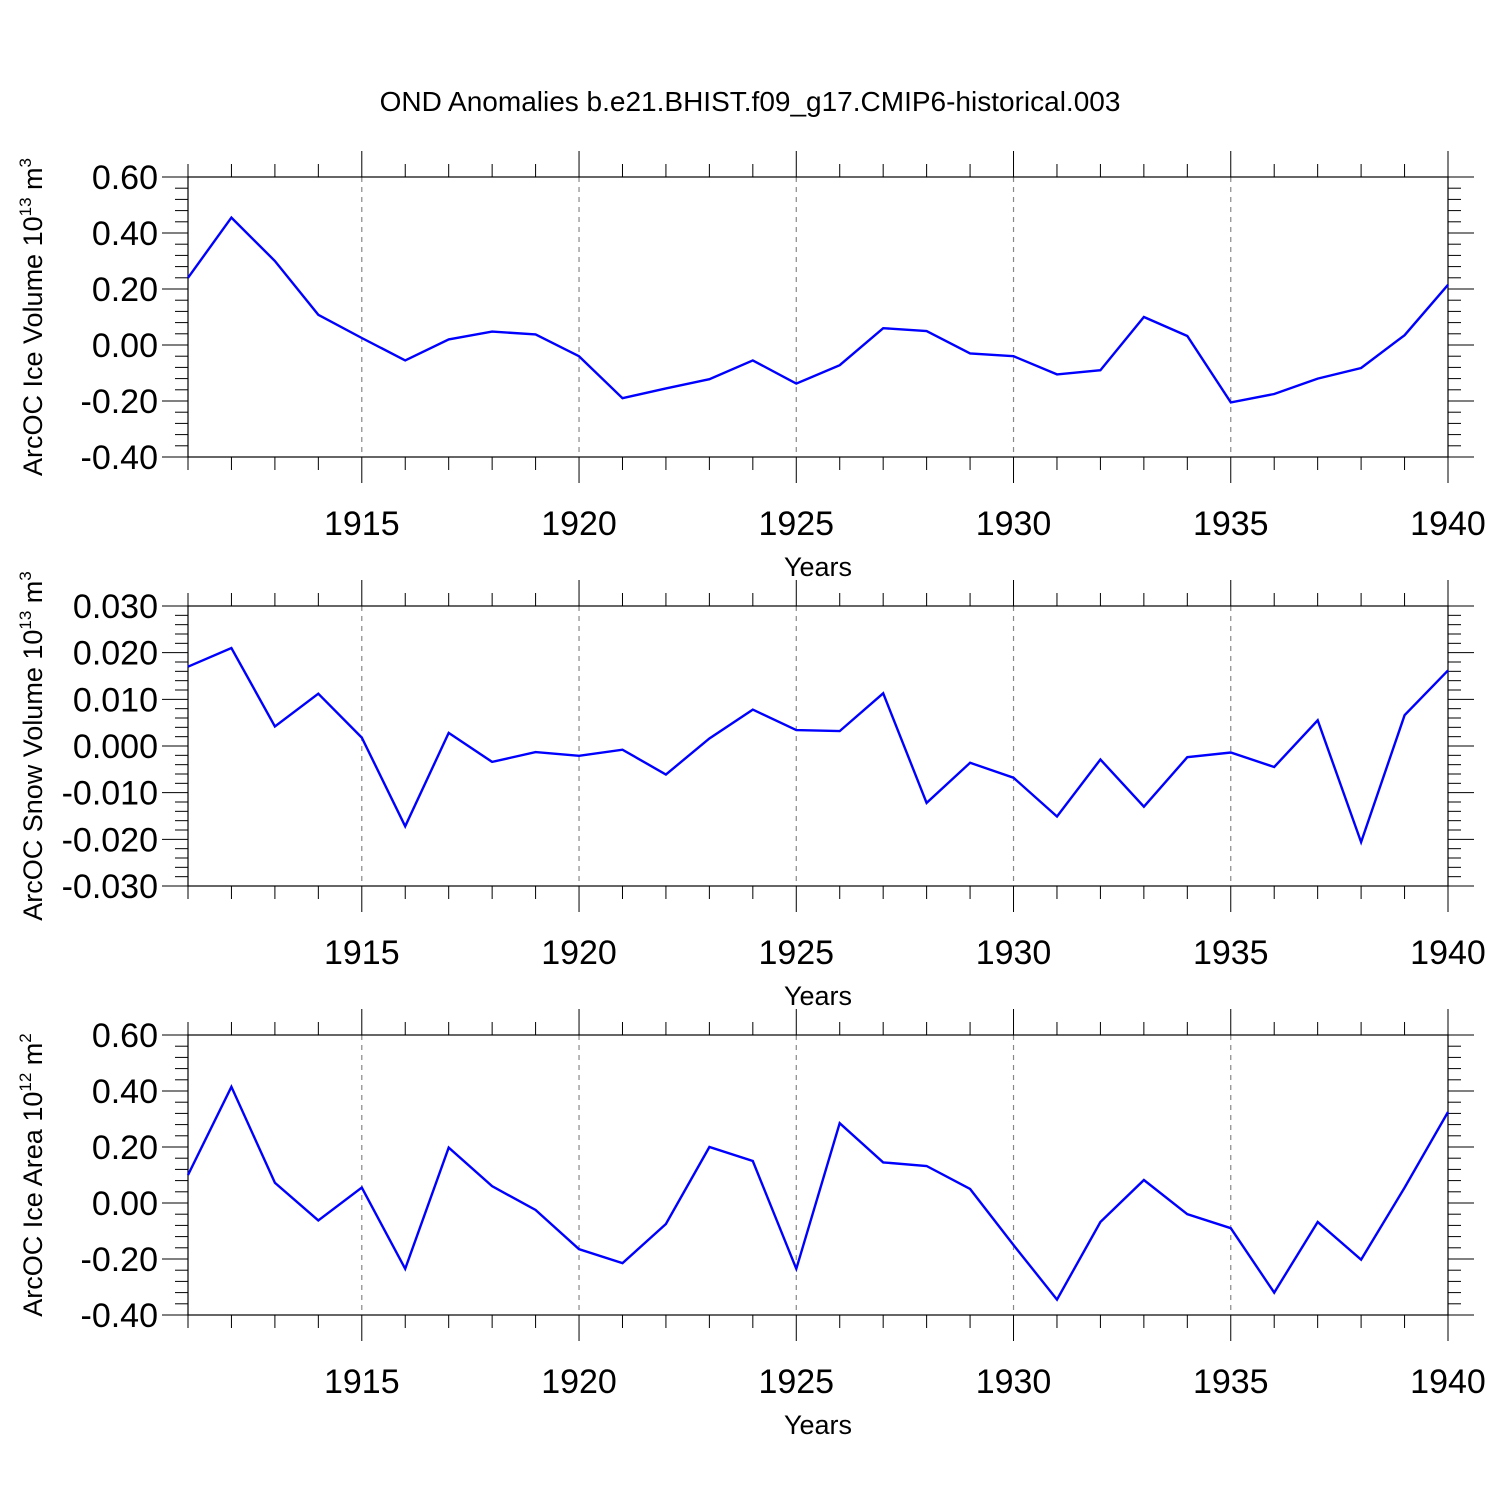 The image size is (1500, 1500). I want to click on y-tick-label: 0.030, so click(115, 607).